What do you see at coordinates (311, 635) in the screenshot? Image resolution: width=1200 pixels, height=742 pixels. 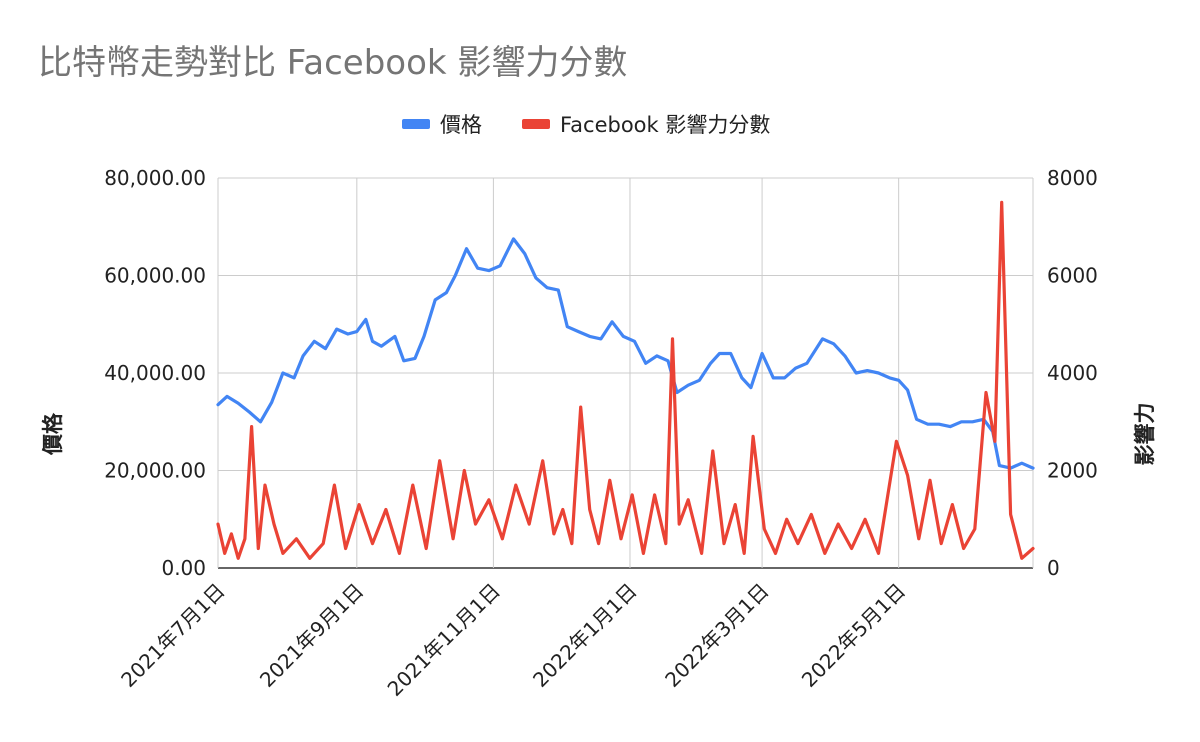 I see `x-tick-label: 2021年9月1日` at bounding box center [311, 635].